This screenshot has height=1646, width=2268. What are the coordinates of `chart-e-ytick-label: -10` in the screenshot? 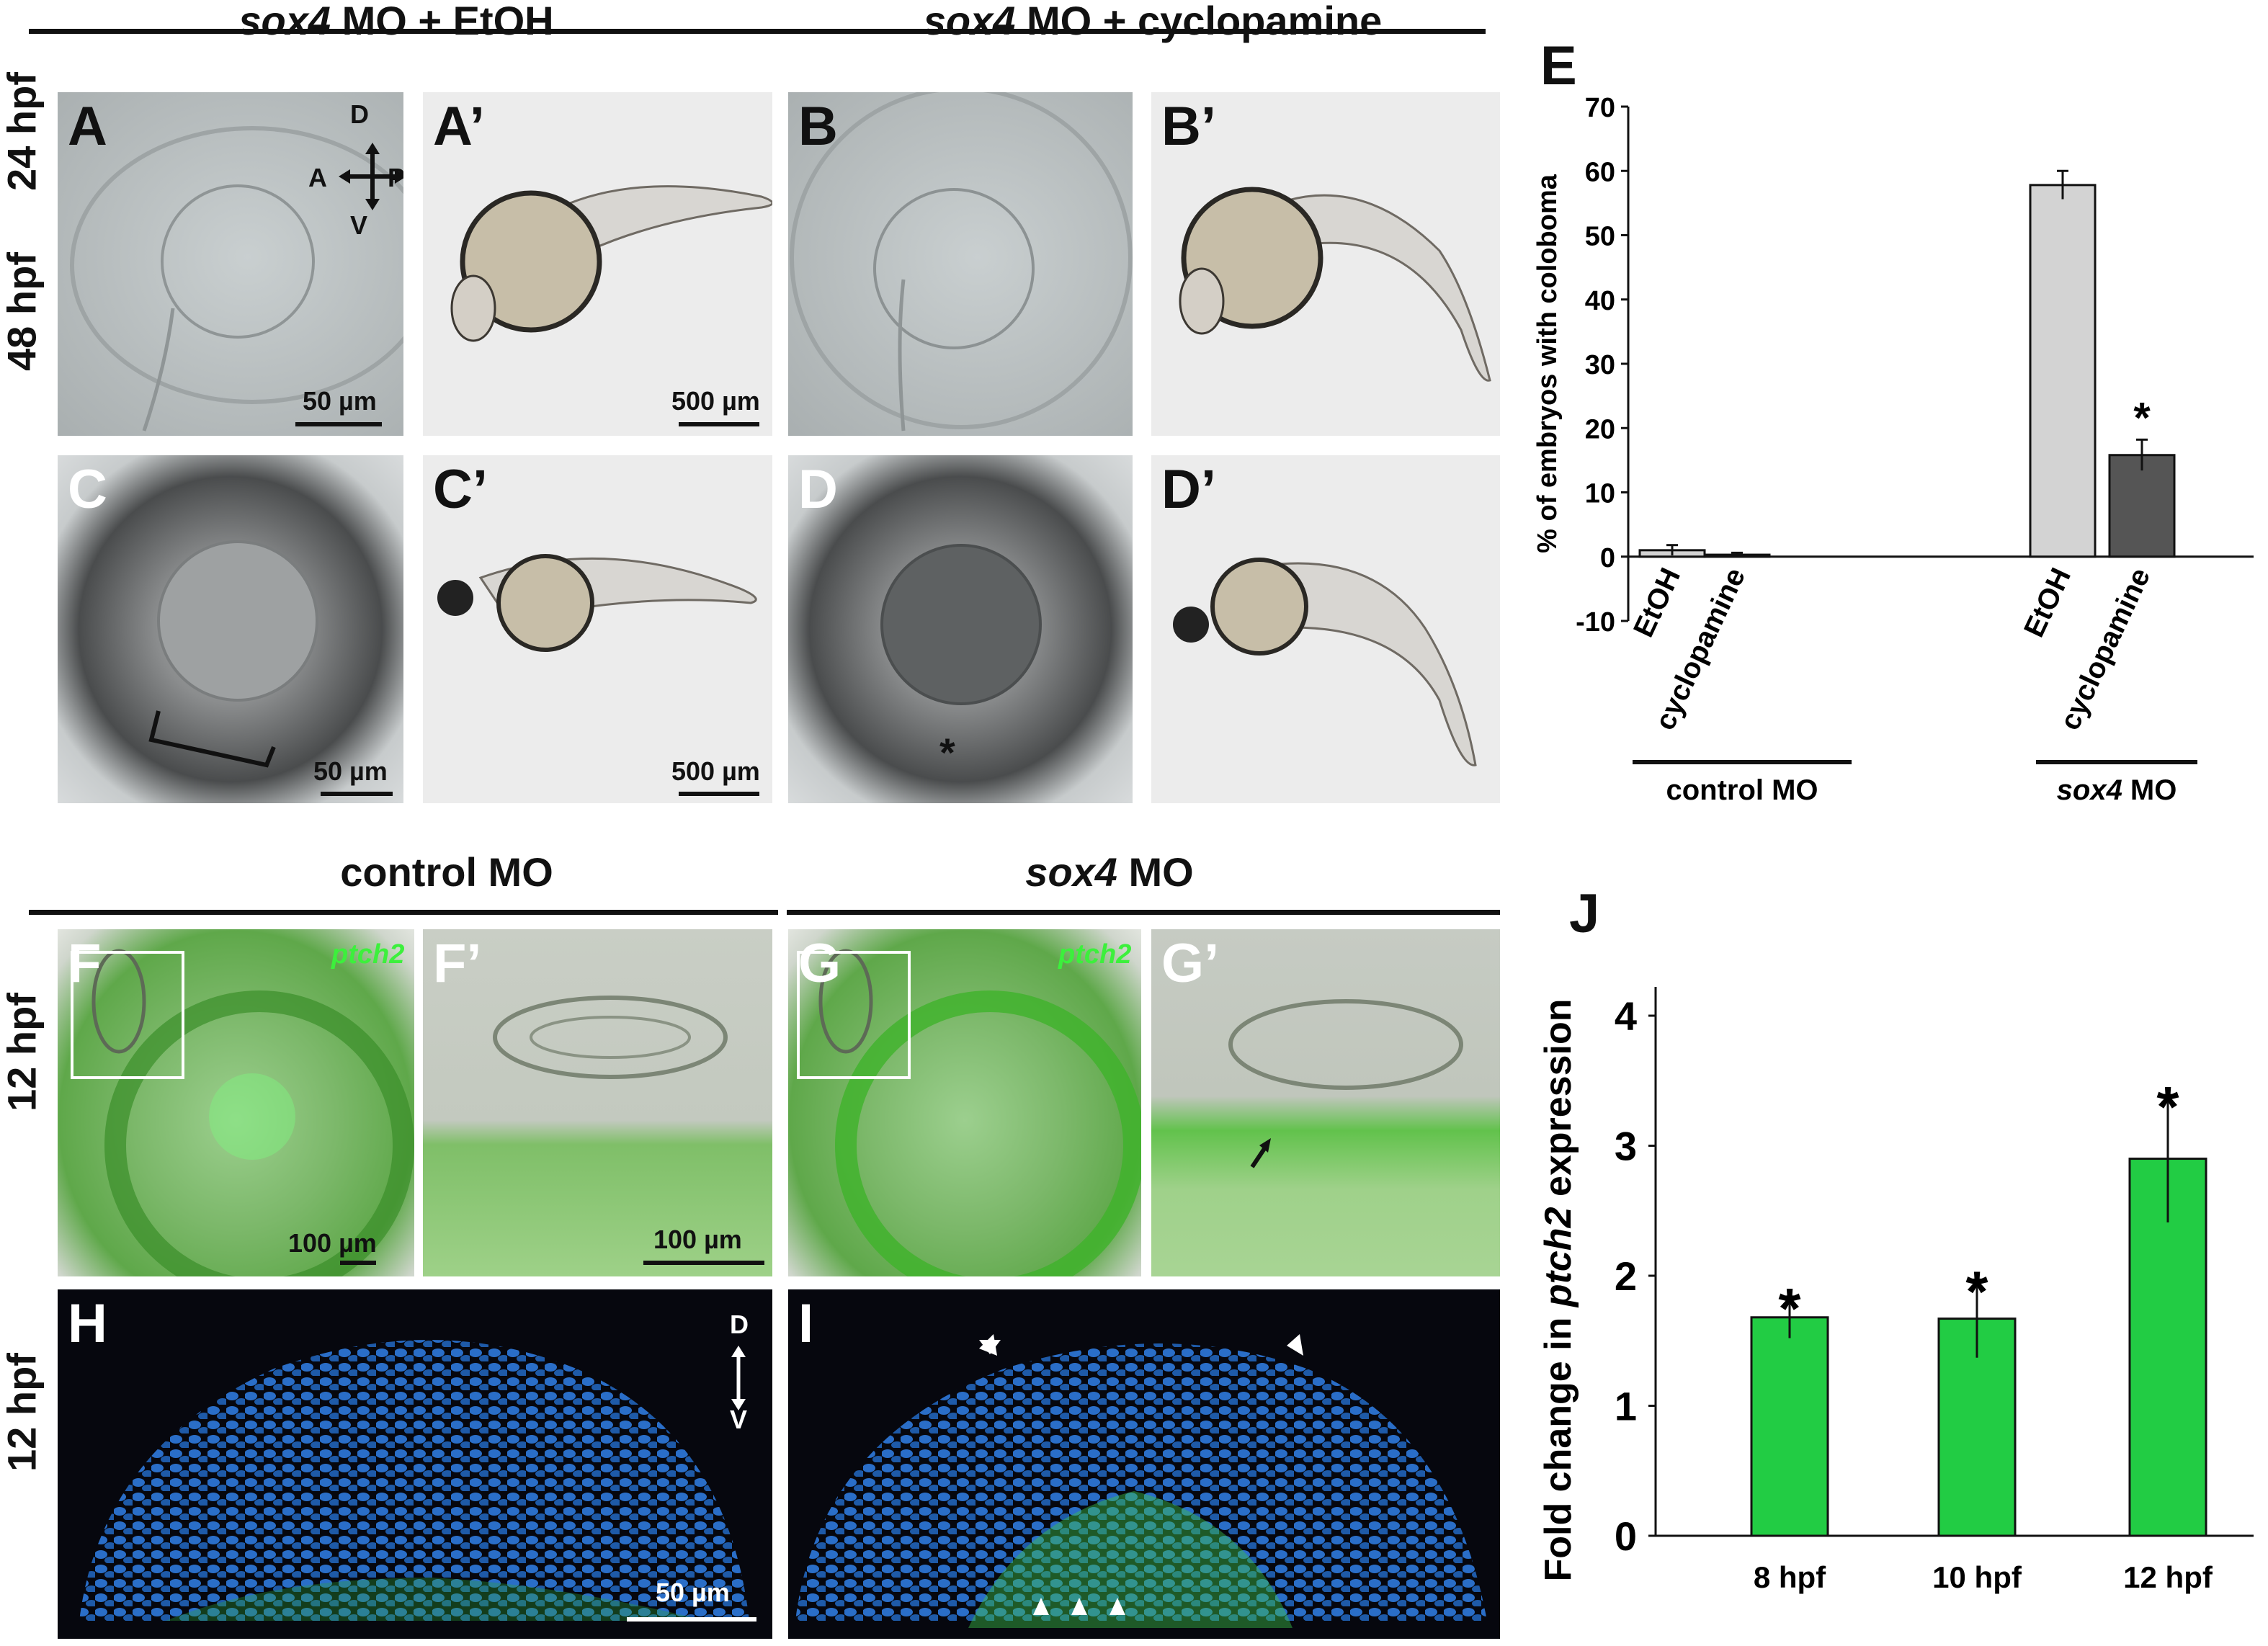 It's located at (1595, 622).